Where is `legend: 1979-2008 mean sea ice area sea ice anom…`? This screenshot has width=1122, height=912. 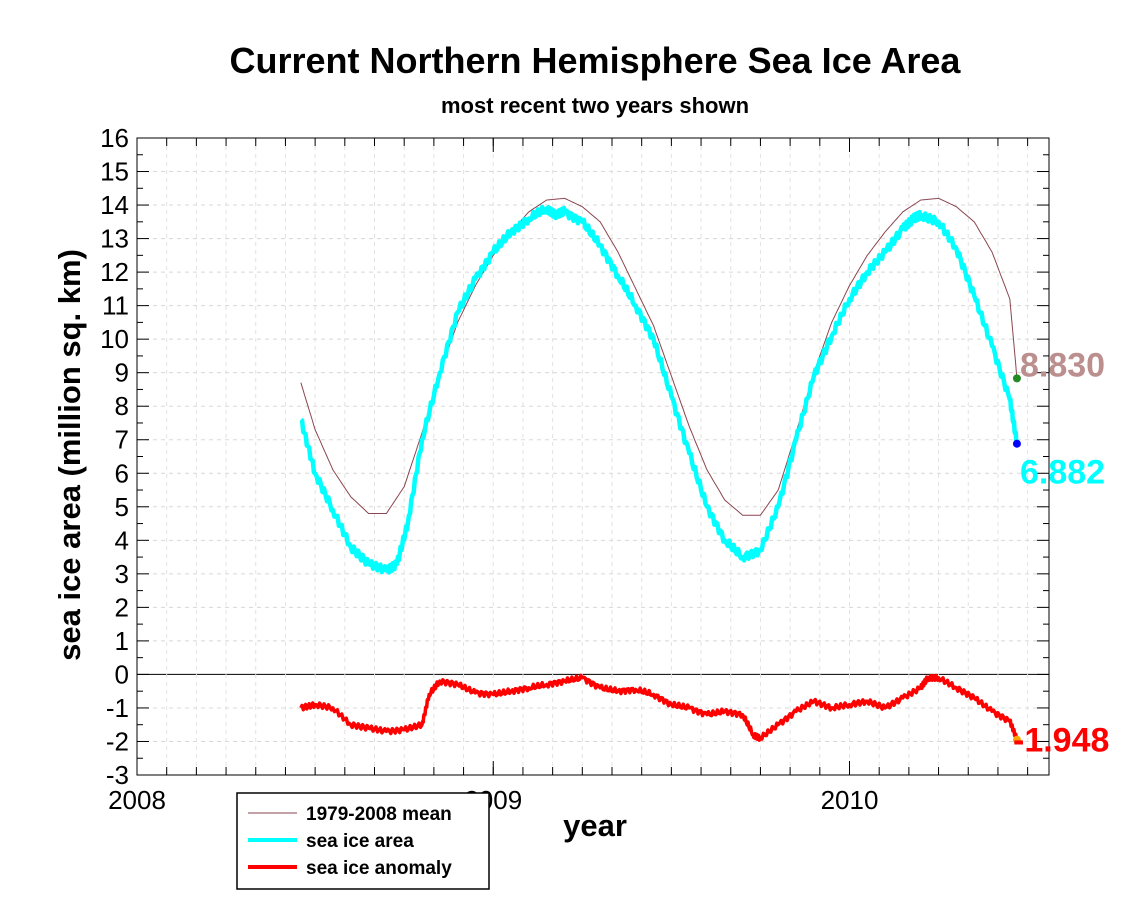 legend: 1979-2008 mean sea ice area sea ice anom… is located at coordinates (363, 841).